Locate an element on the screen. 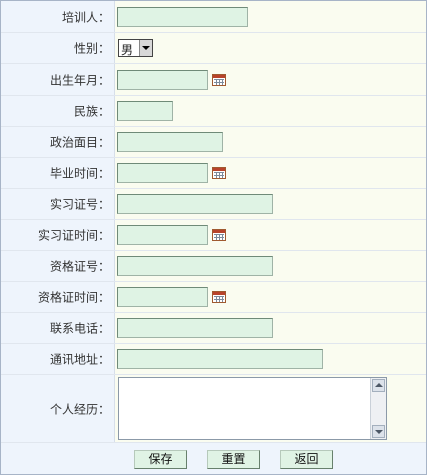 This screenshot has height=475, width=427. row-qualification-no: 资格证号： is located at coordinates (213, 266).